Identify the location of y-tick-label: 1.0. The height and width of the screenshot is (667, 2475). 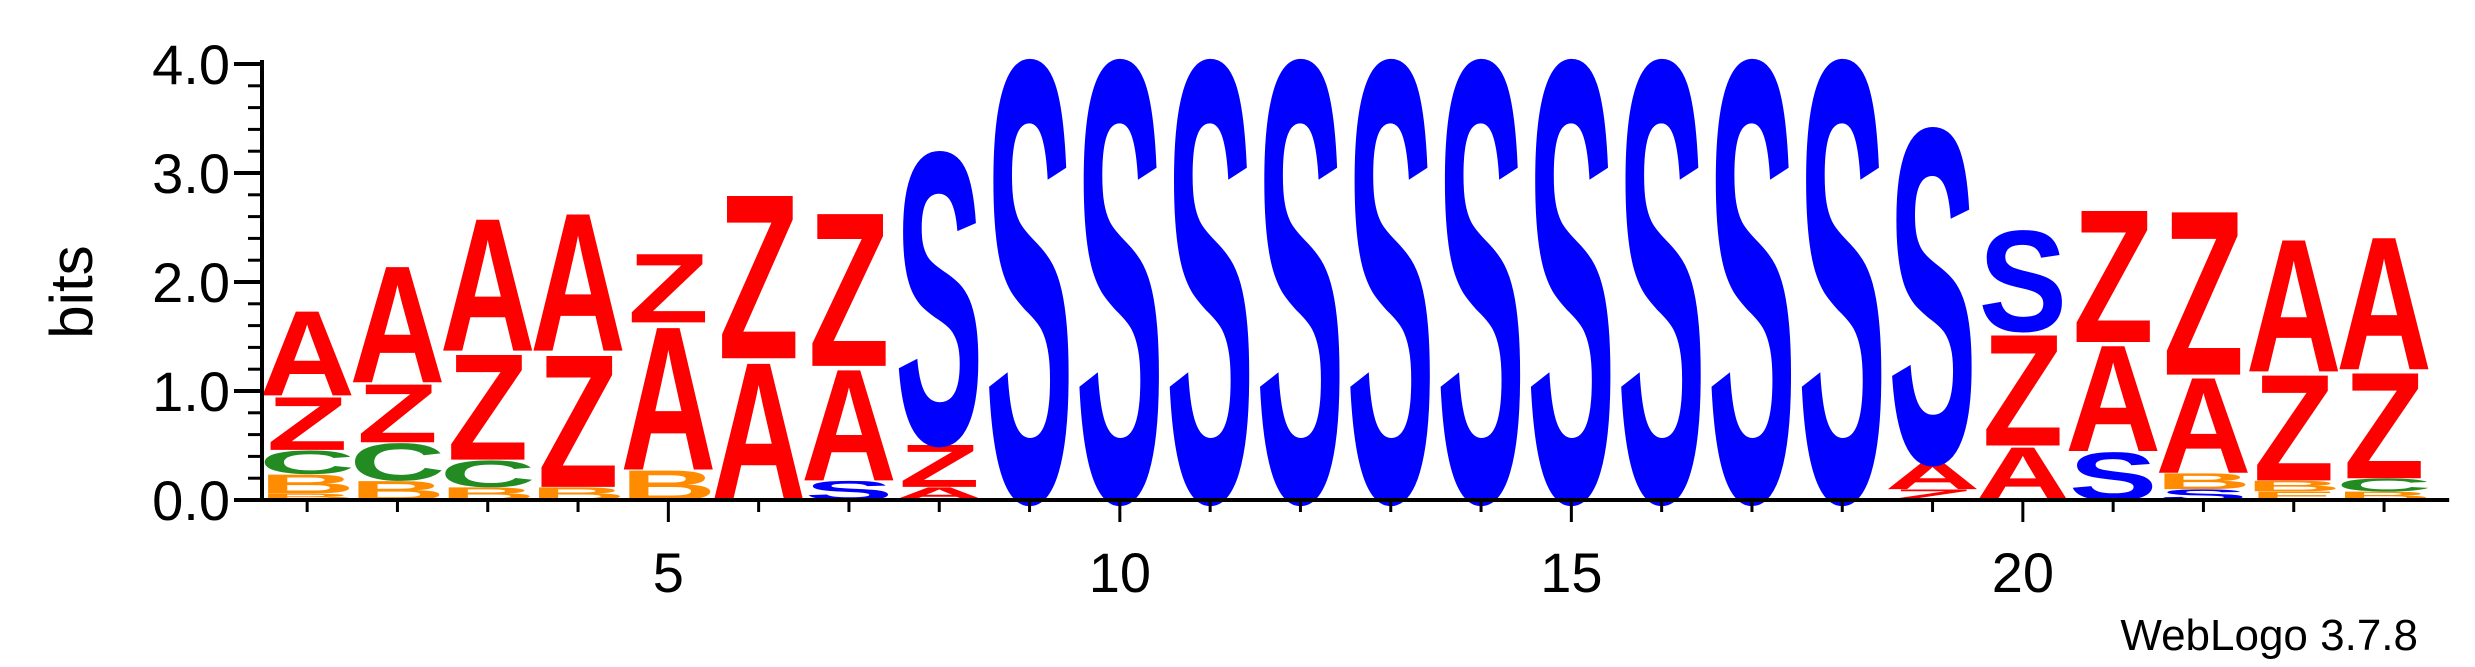
(191, 391).